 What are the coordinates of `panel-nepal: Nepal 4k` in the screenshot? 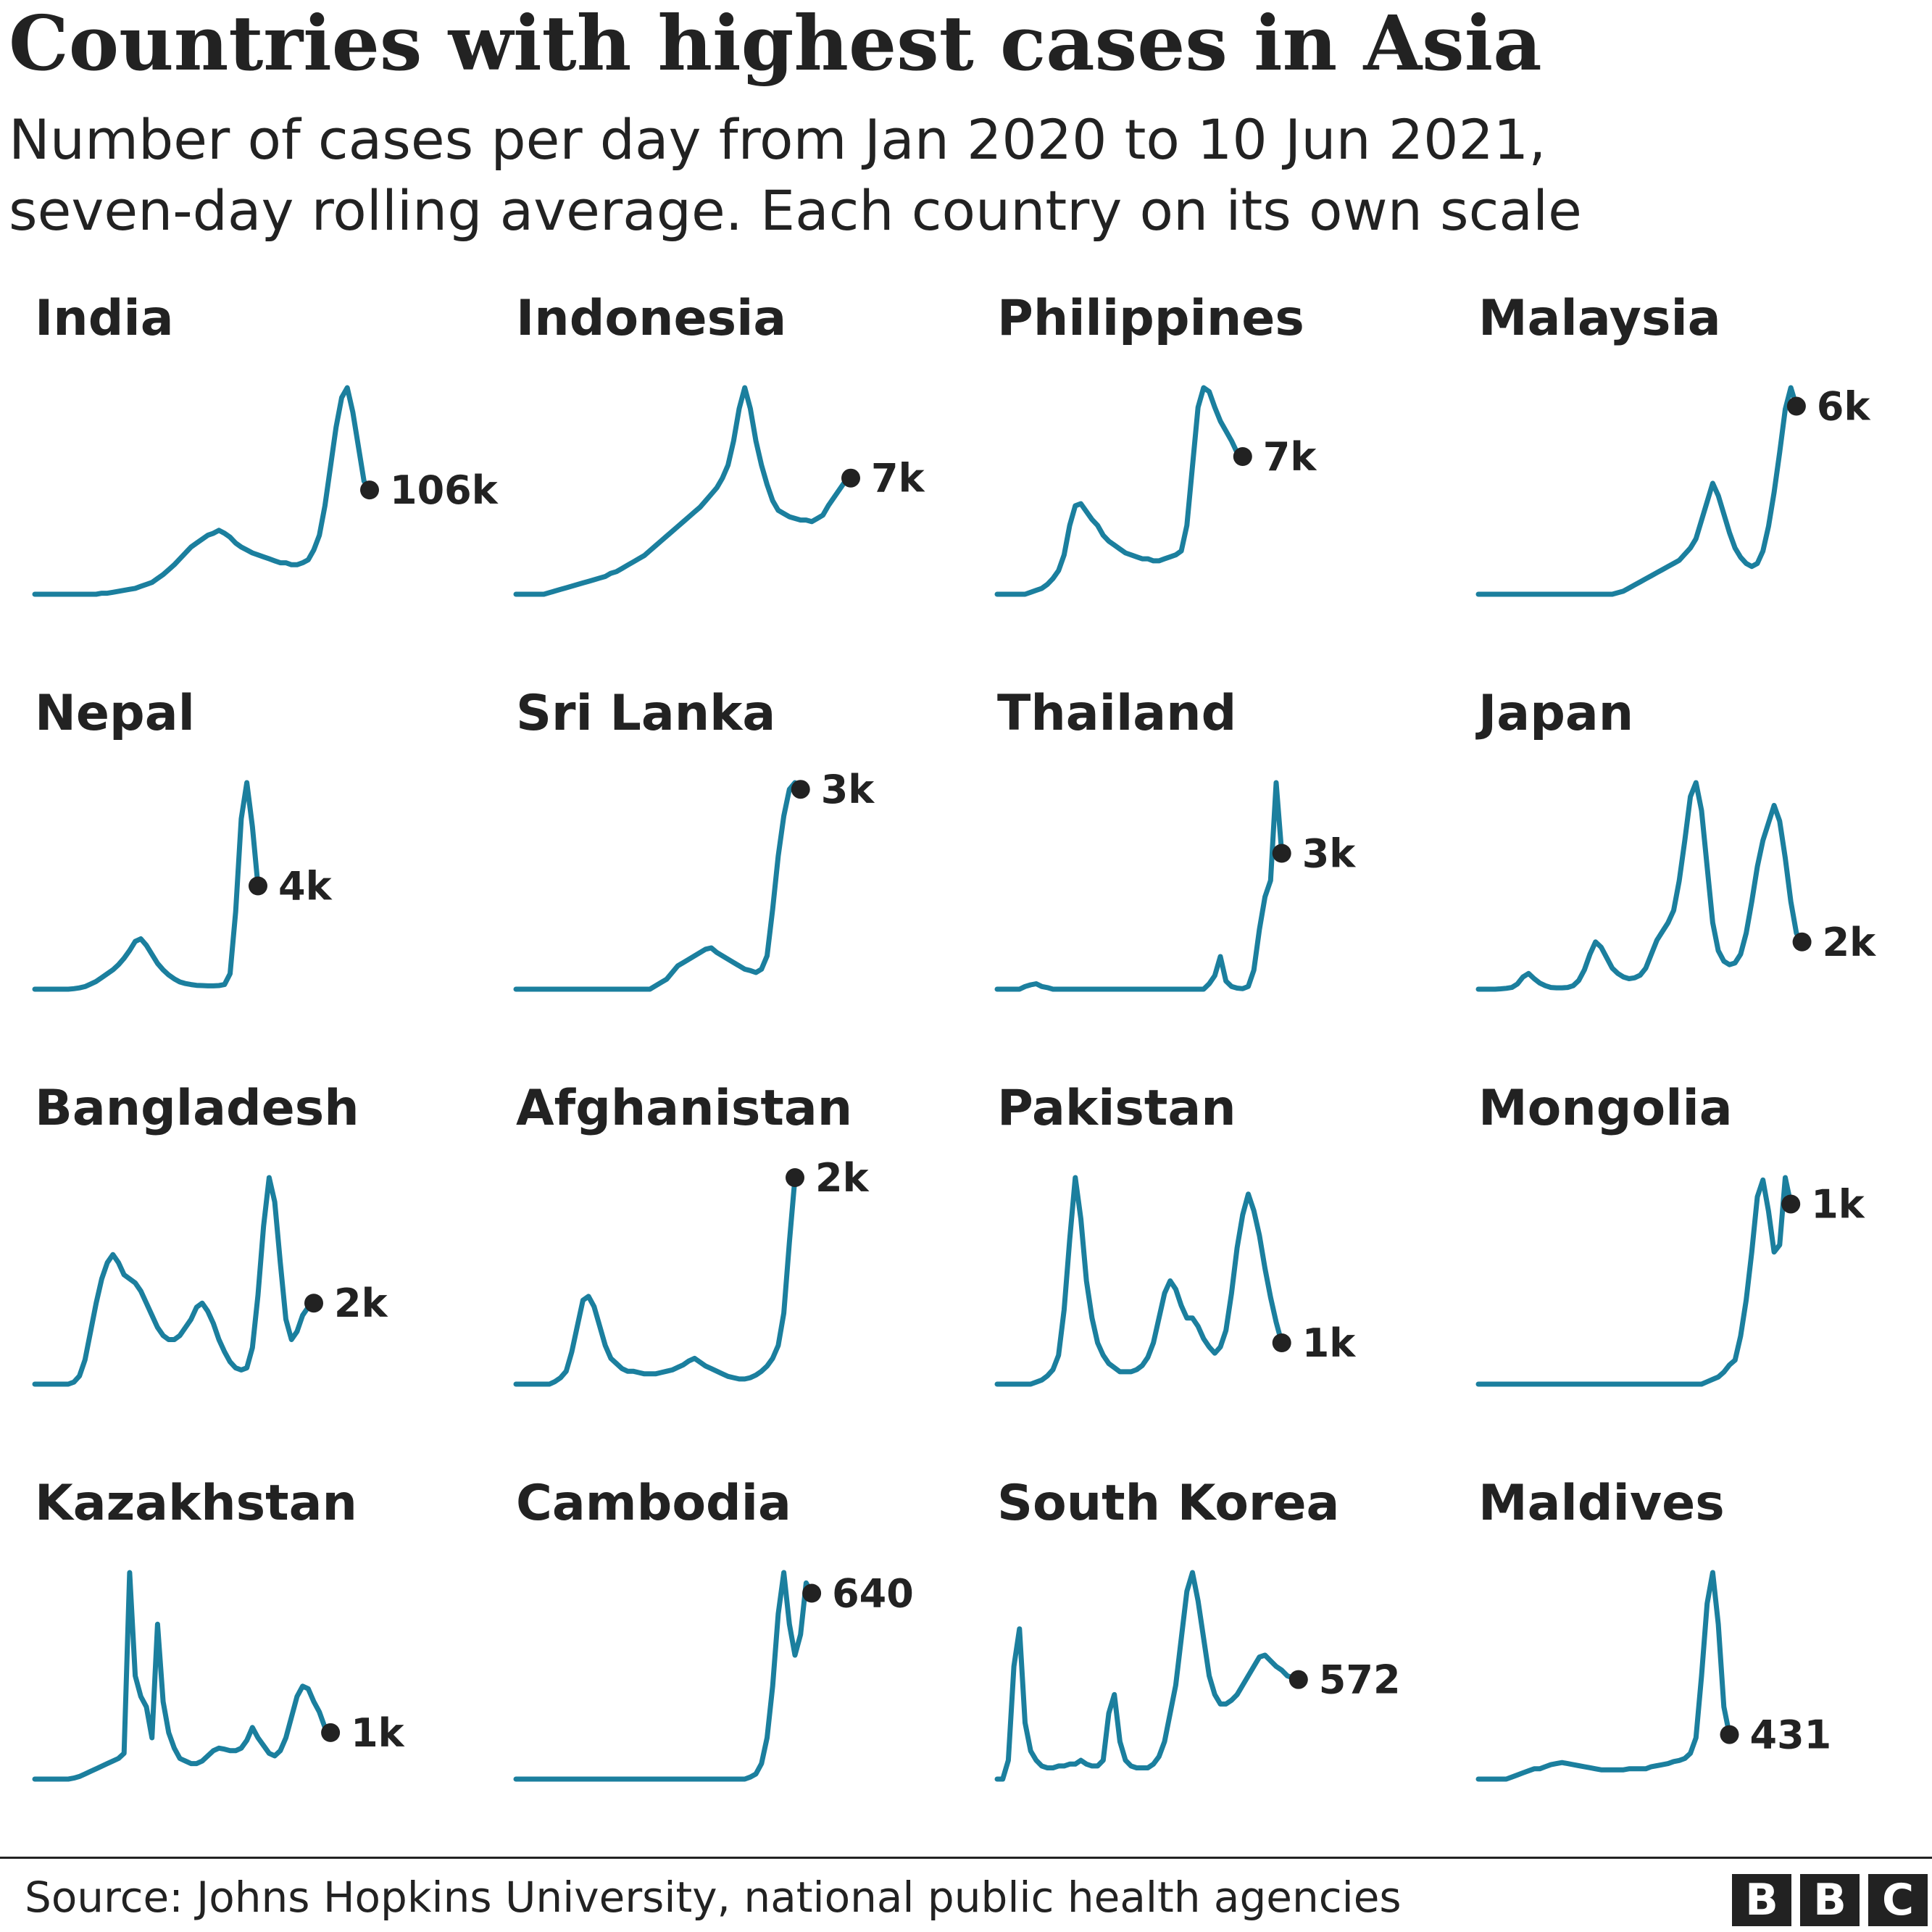 It's located at (182, 838).